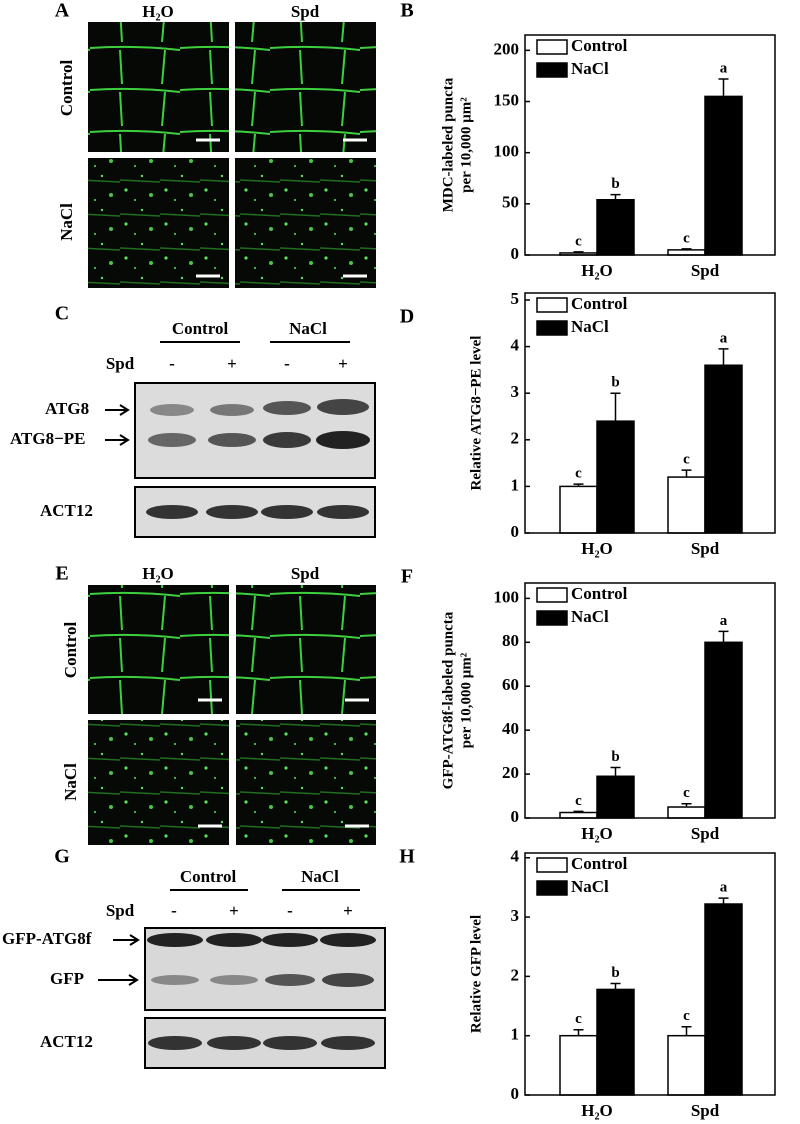 The image size is (800, 1124). I want to click on y-tick-label: 80, so click(510, 640).